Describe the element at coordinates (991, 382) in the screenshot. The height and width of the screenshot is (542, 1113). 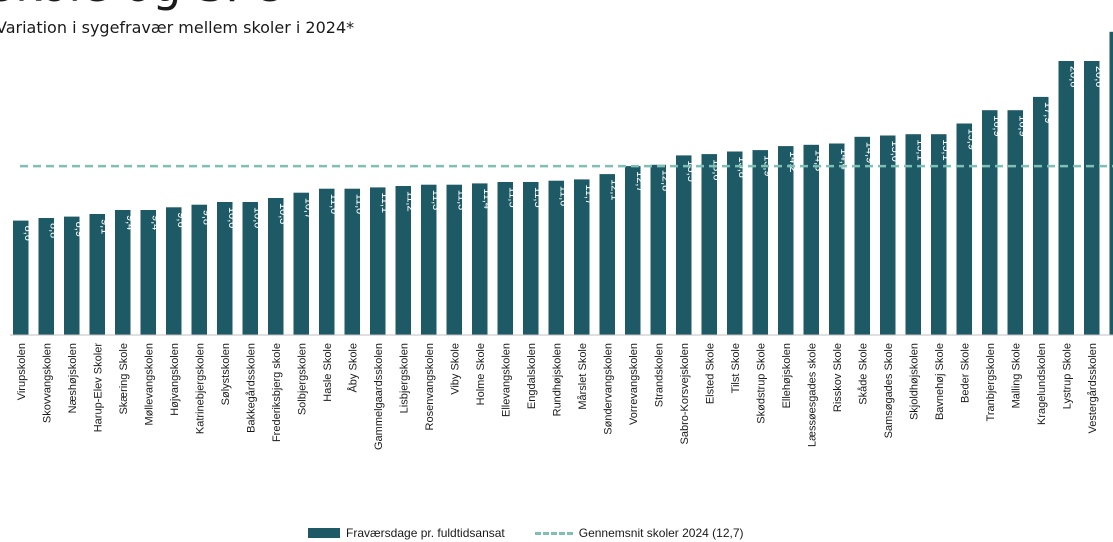
I see `category-label: Tranbjergskolen` at that location.